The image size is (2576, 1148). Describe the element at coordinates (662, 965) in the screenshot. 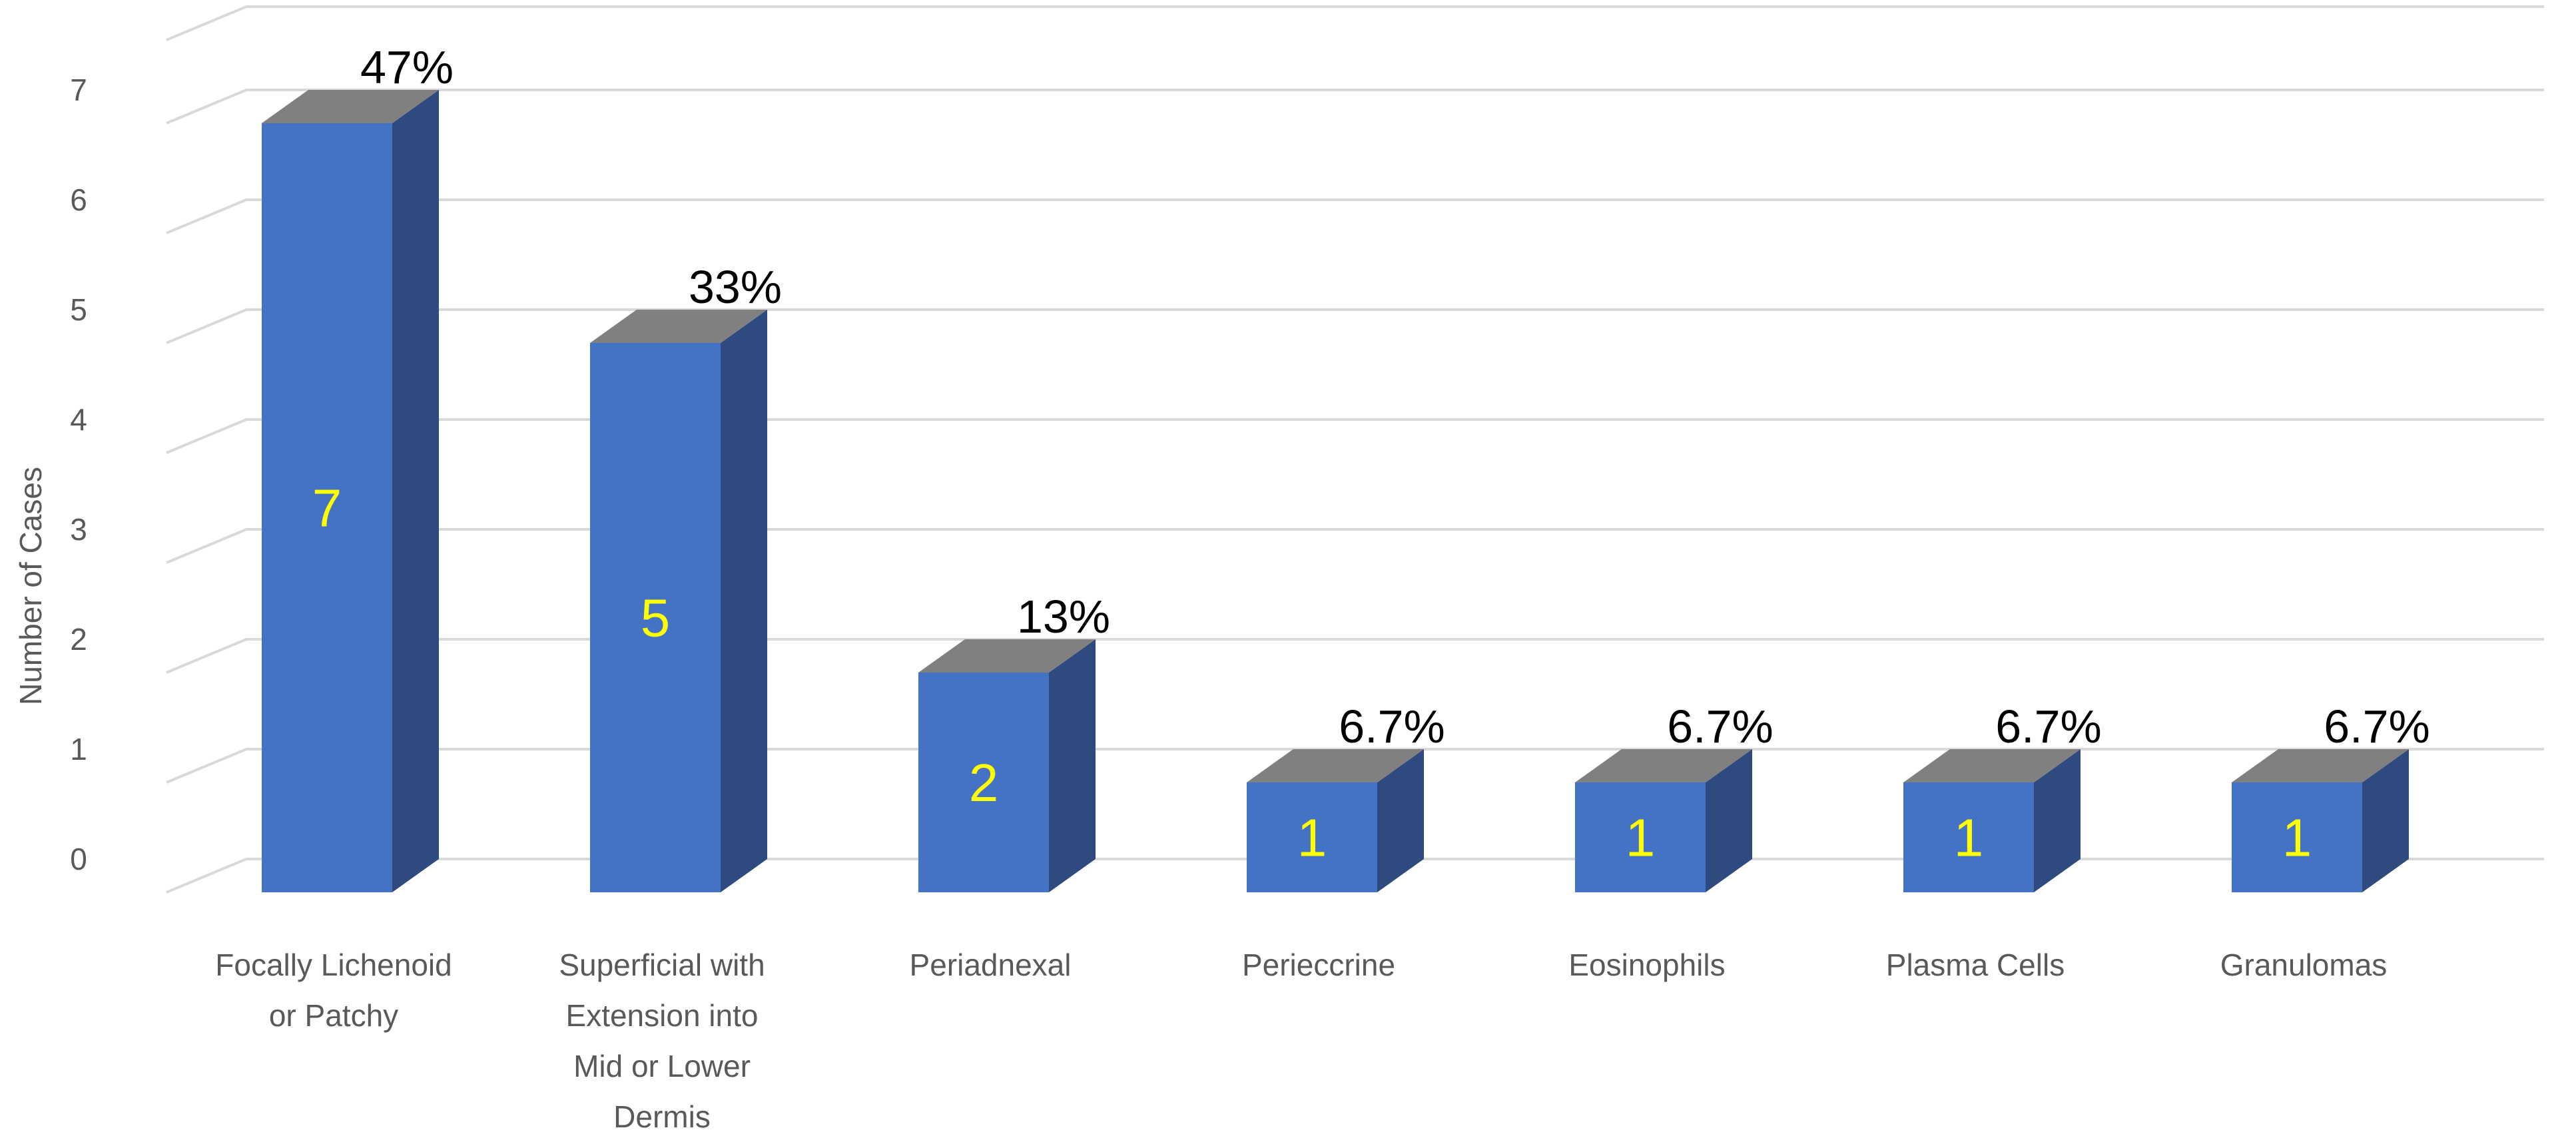

I see `x-category-label: Superficial with` at that location.